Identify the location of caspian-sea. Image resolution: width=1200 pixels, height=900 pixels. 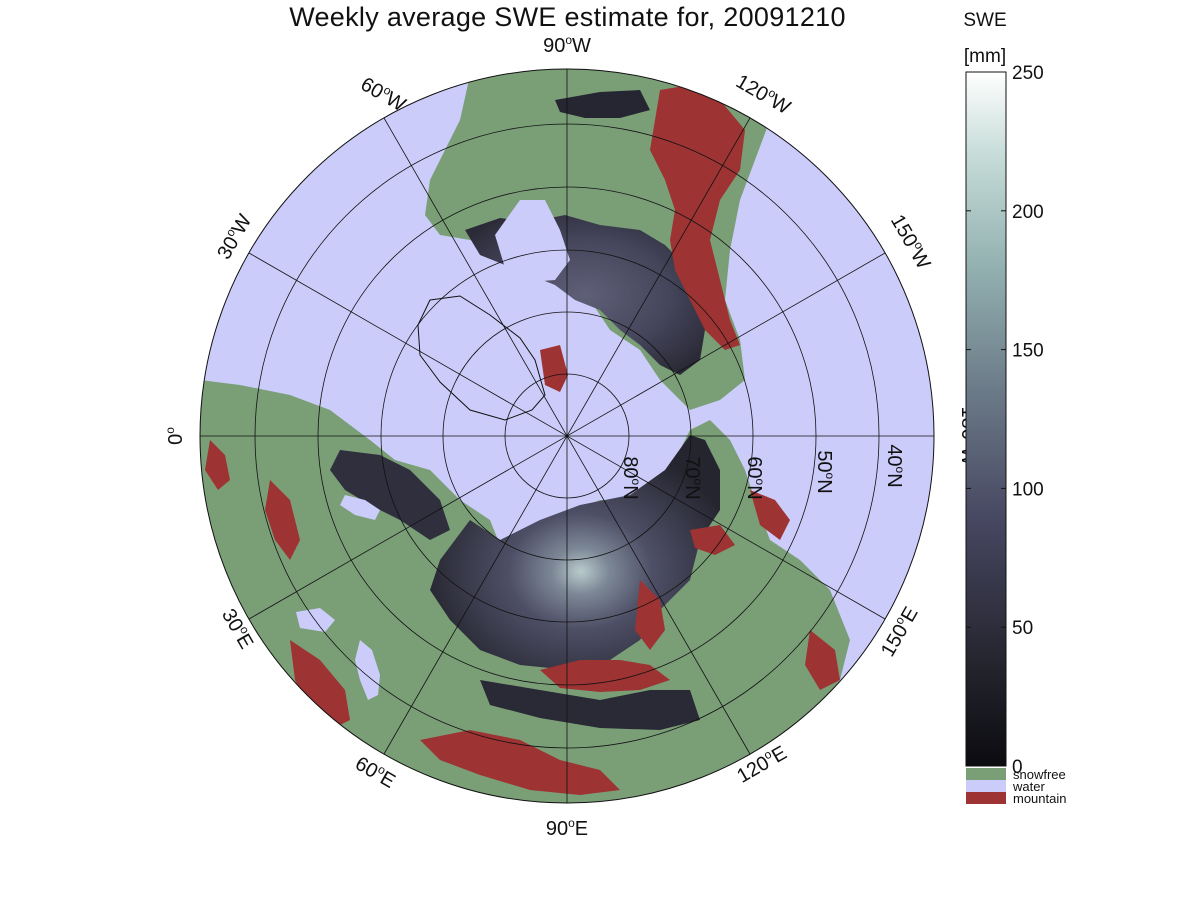
(367, 670).